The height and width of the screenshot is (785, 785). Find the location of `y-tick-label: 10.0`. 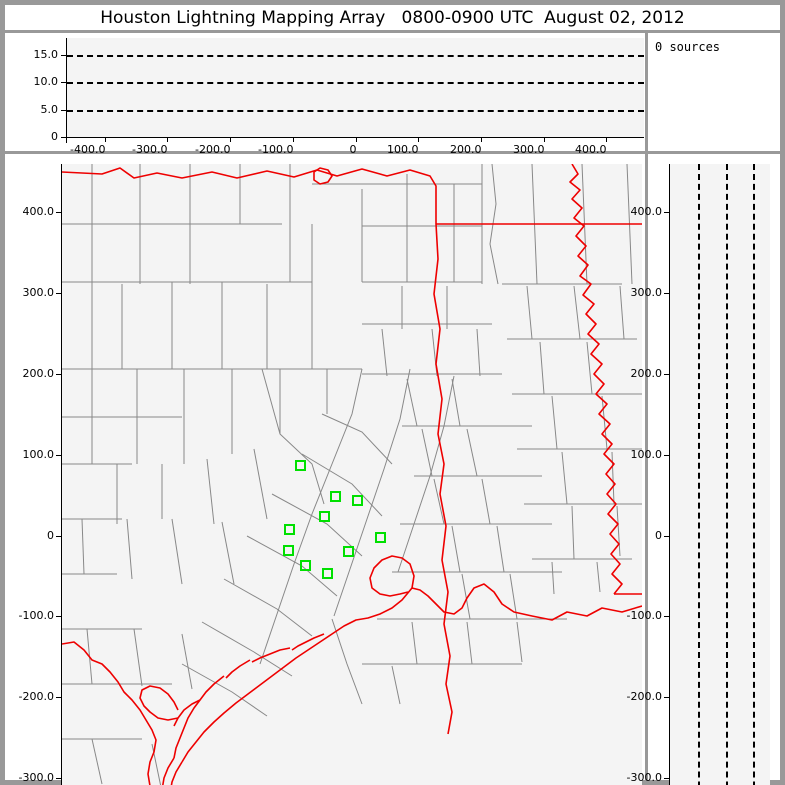

y-tick-label: 10.0 is located at coordinates (46, 81).